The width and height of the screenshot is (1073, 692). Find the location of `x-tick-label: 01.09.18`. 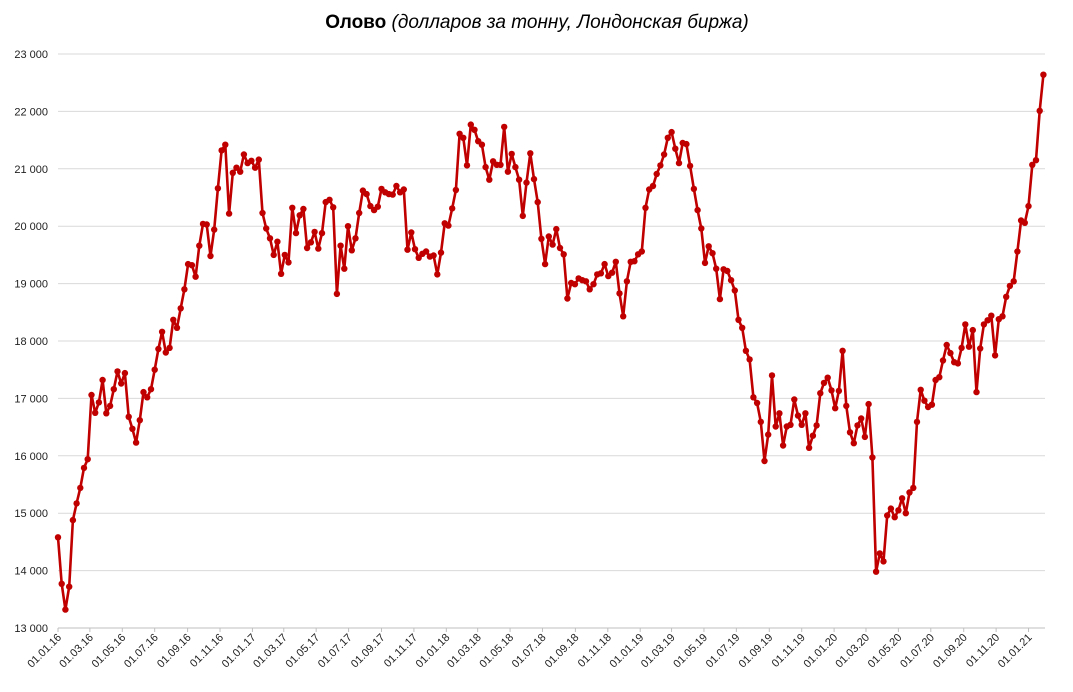

x-tick-label: 01.09.18 is located at coordinates (562, 651).